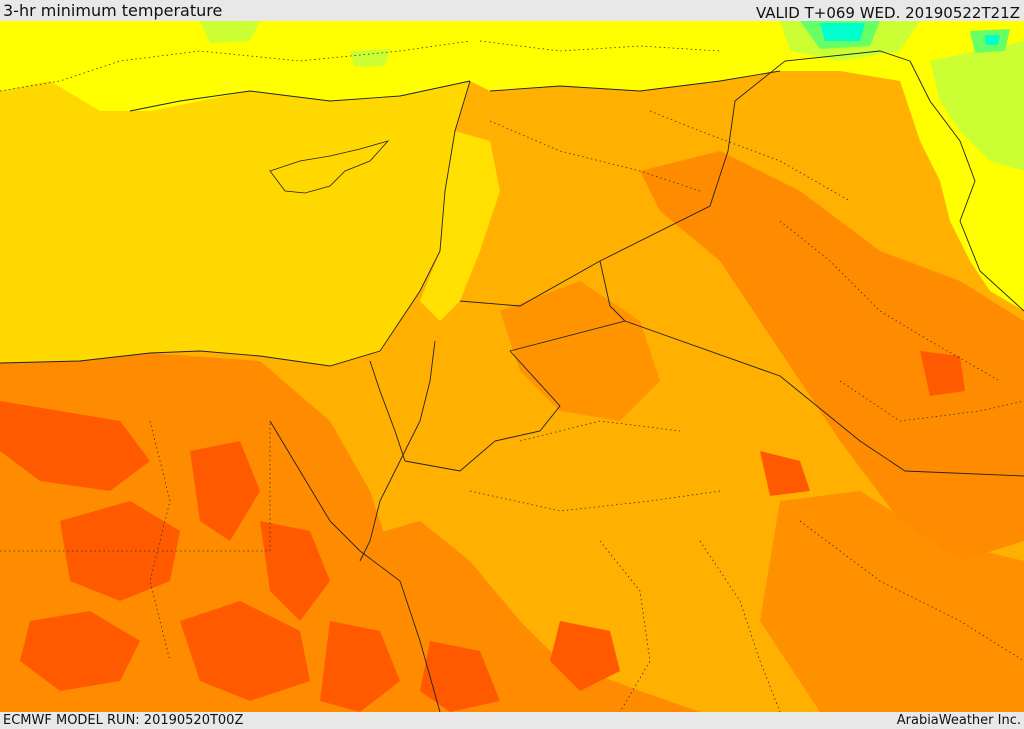 The height and width of the screenshot is (729, 1024). Describe the element at coordinates (958, 720) in the screenshot. I see `credit-label: ArabiaWeather Inc.` at that location.